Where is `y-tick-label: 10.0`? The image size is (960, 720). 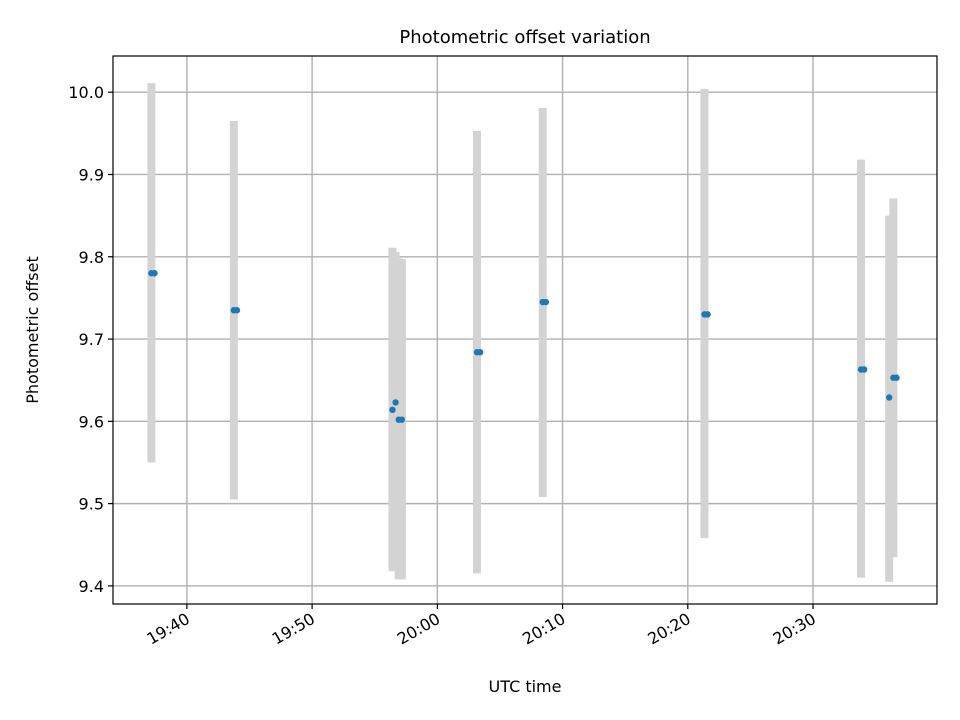
y-tick-label: 10.0 is located at coordinates (86, 92).